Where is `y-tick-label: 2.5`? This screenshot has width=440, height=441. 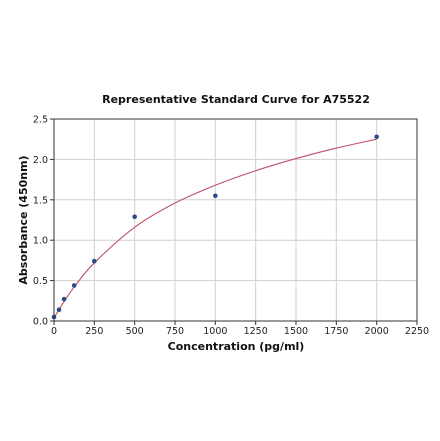
y-tick-label: 2.5 is located at coordinates (40, 120).